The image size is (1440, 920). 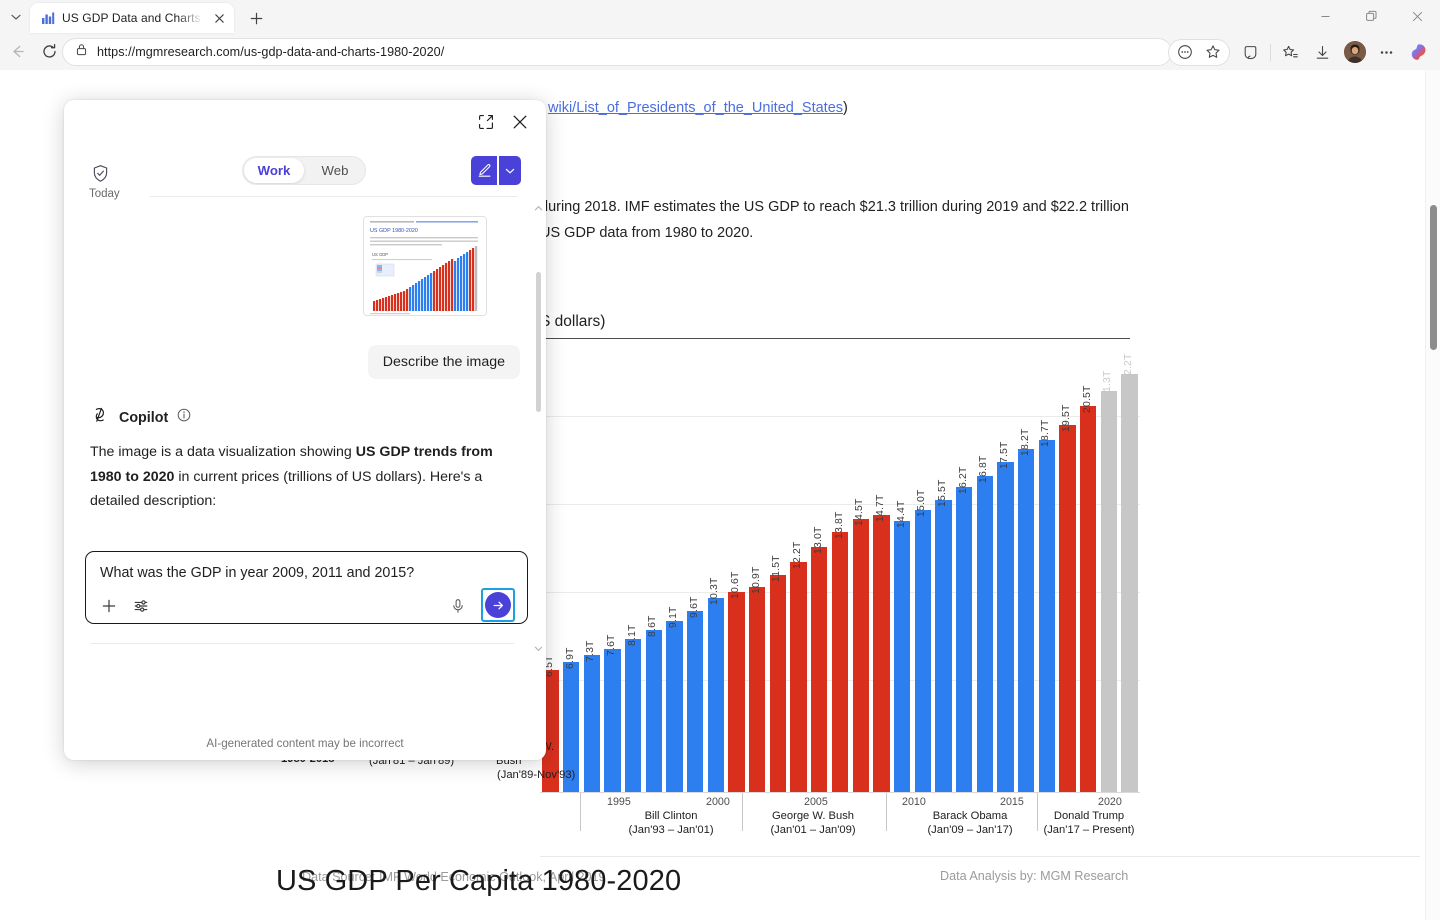 I want to click on copilot-scrollbar, so click(x=539, y=426).